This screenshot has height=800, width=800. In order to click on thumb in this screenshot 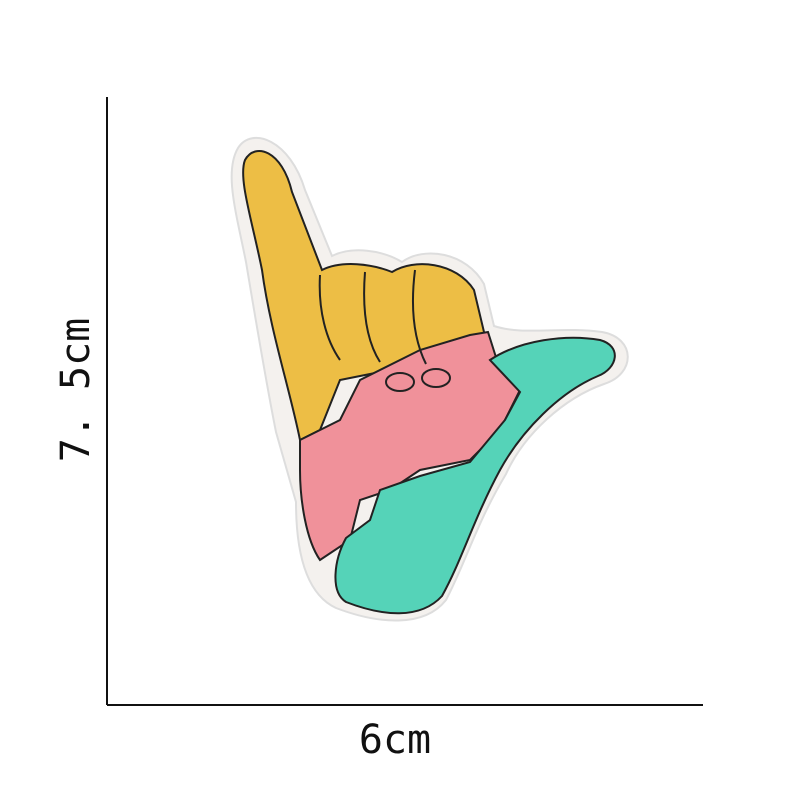, I will do `click(475, 475)`.